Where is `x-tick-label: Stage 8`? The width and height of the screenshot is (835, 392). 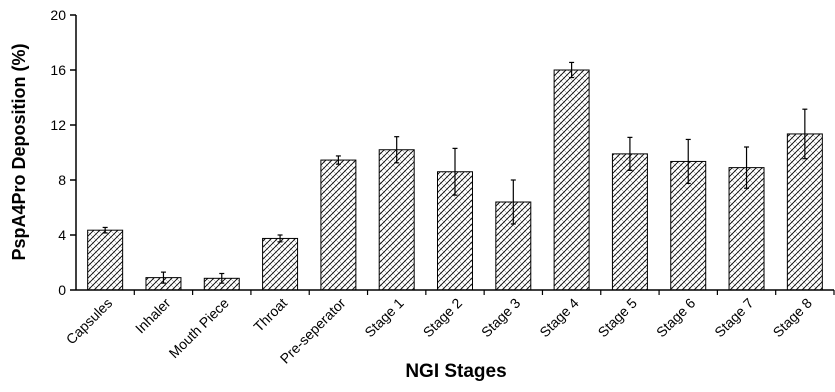
x-tick-label: Stage 8 is located at coordinates (793, 318).